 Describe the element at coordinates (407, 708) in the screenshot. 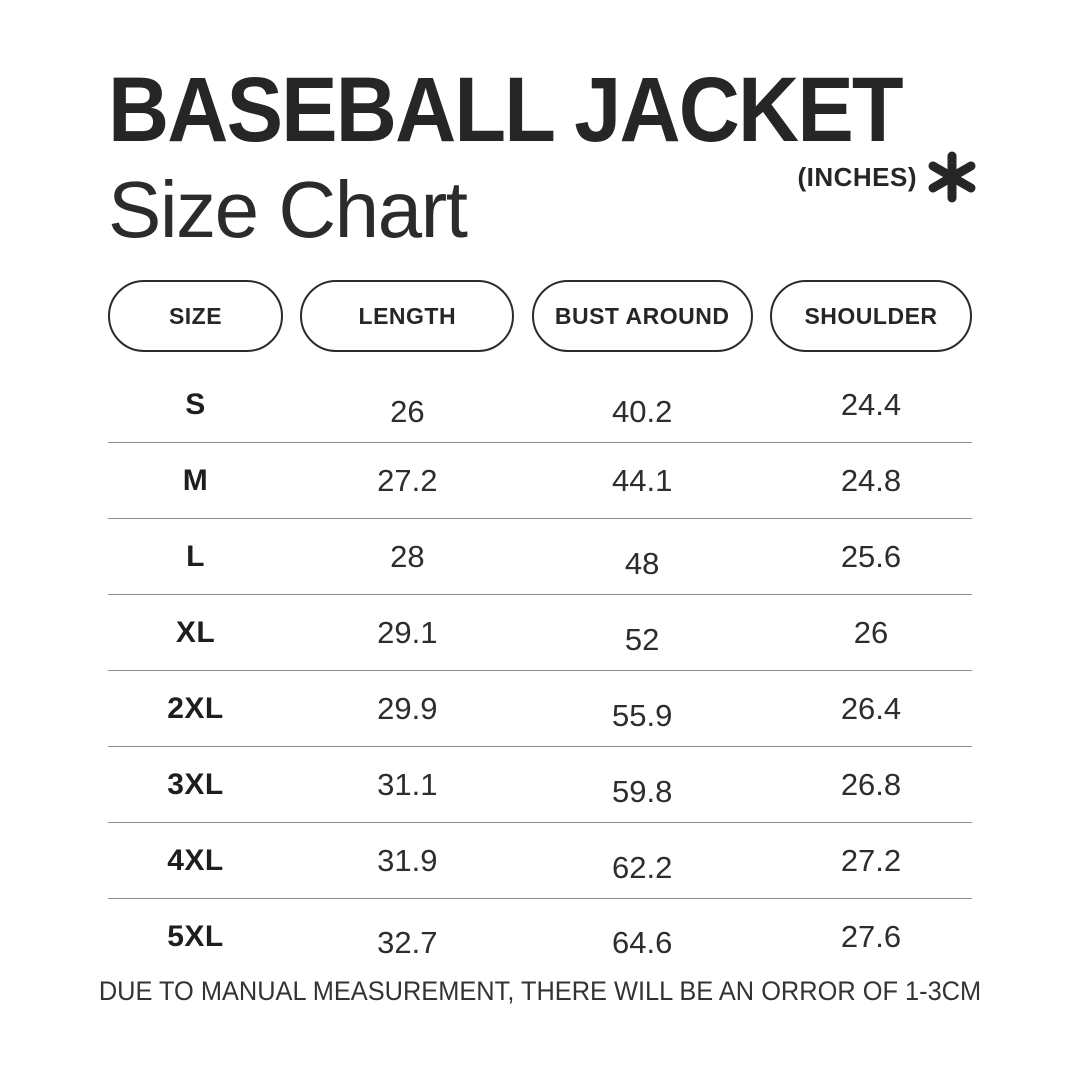

I see `length-value: 29.9` at that location.